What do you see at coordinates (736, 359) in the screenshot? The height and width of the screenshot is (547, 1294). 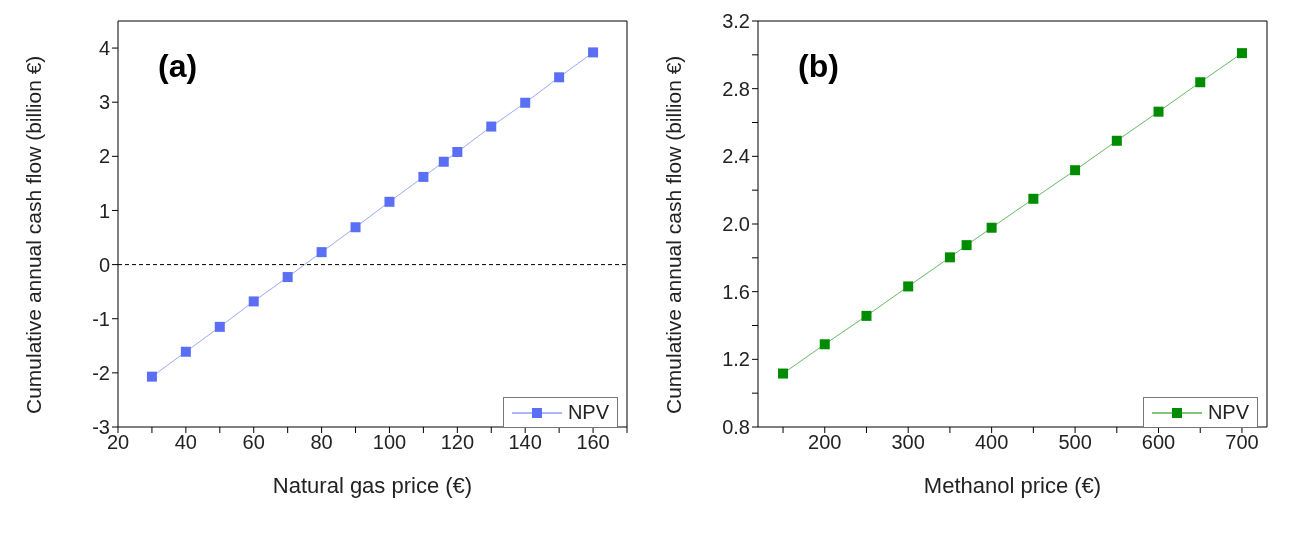 I see `y-tick-label: 1.2` at bounding box center [736, 359].